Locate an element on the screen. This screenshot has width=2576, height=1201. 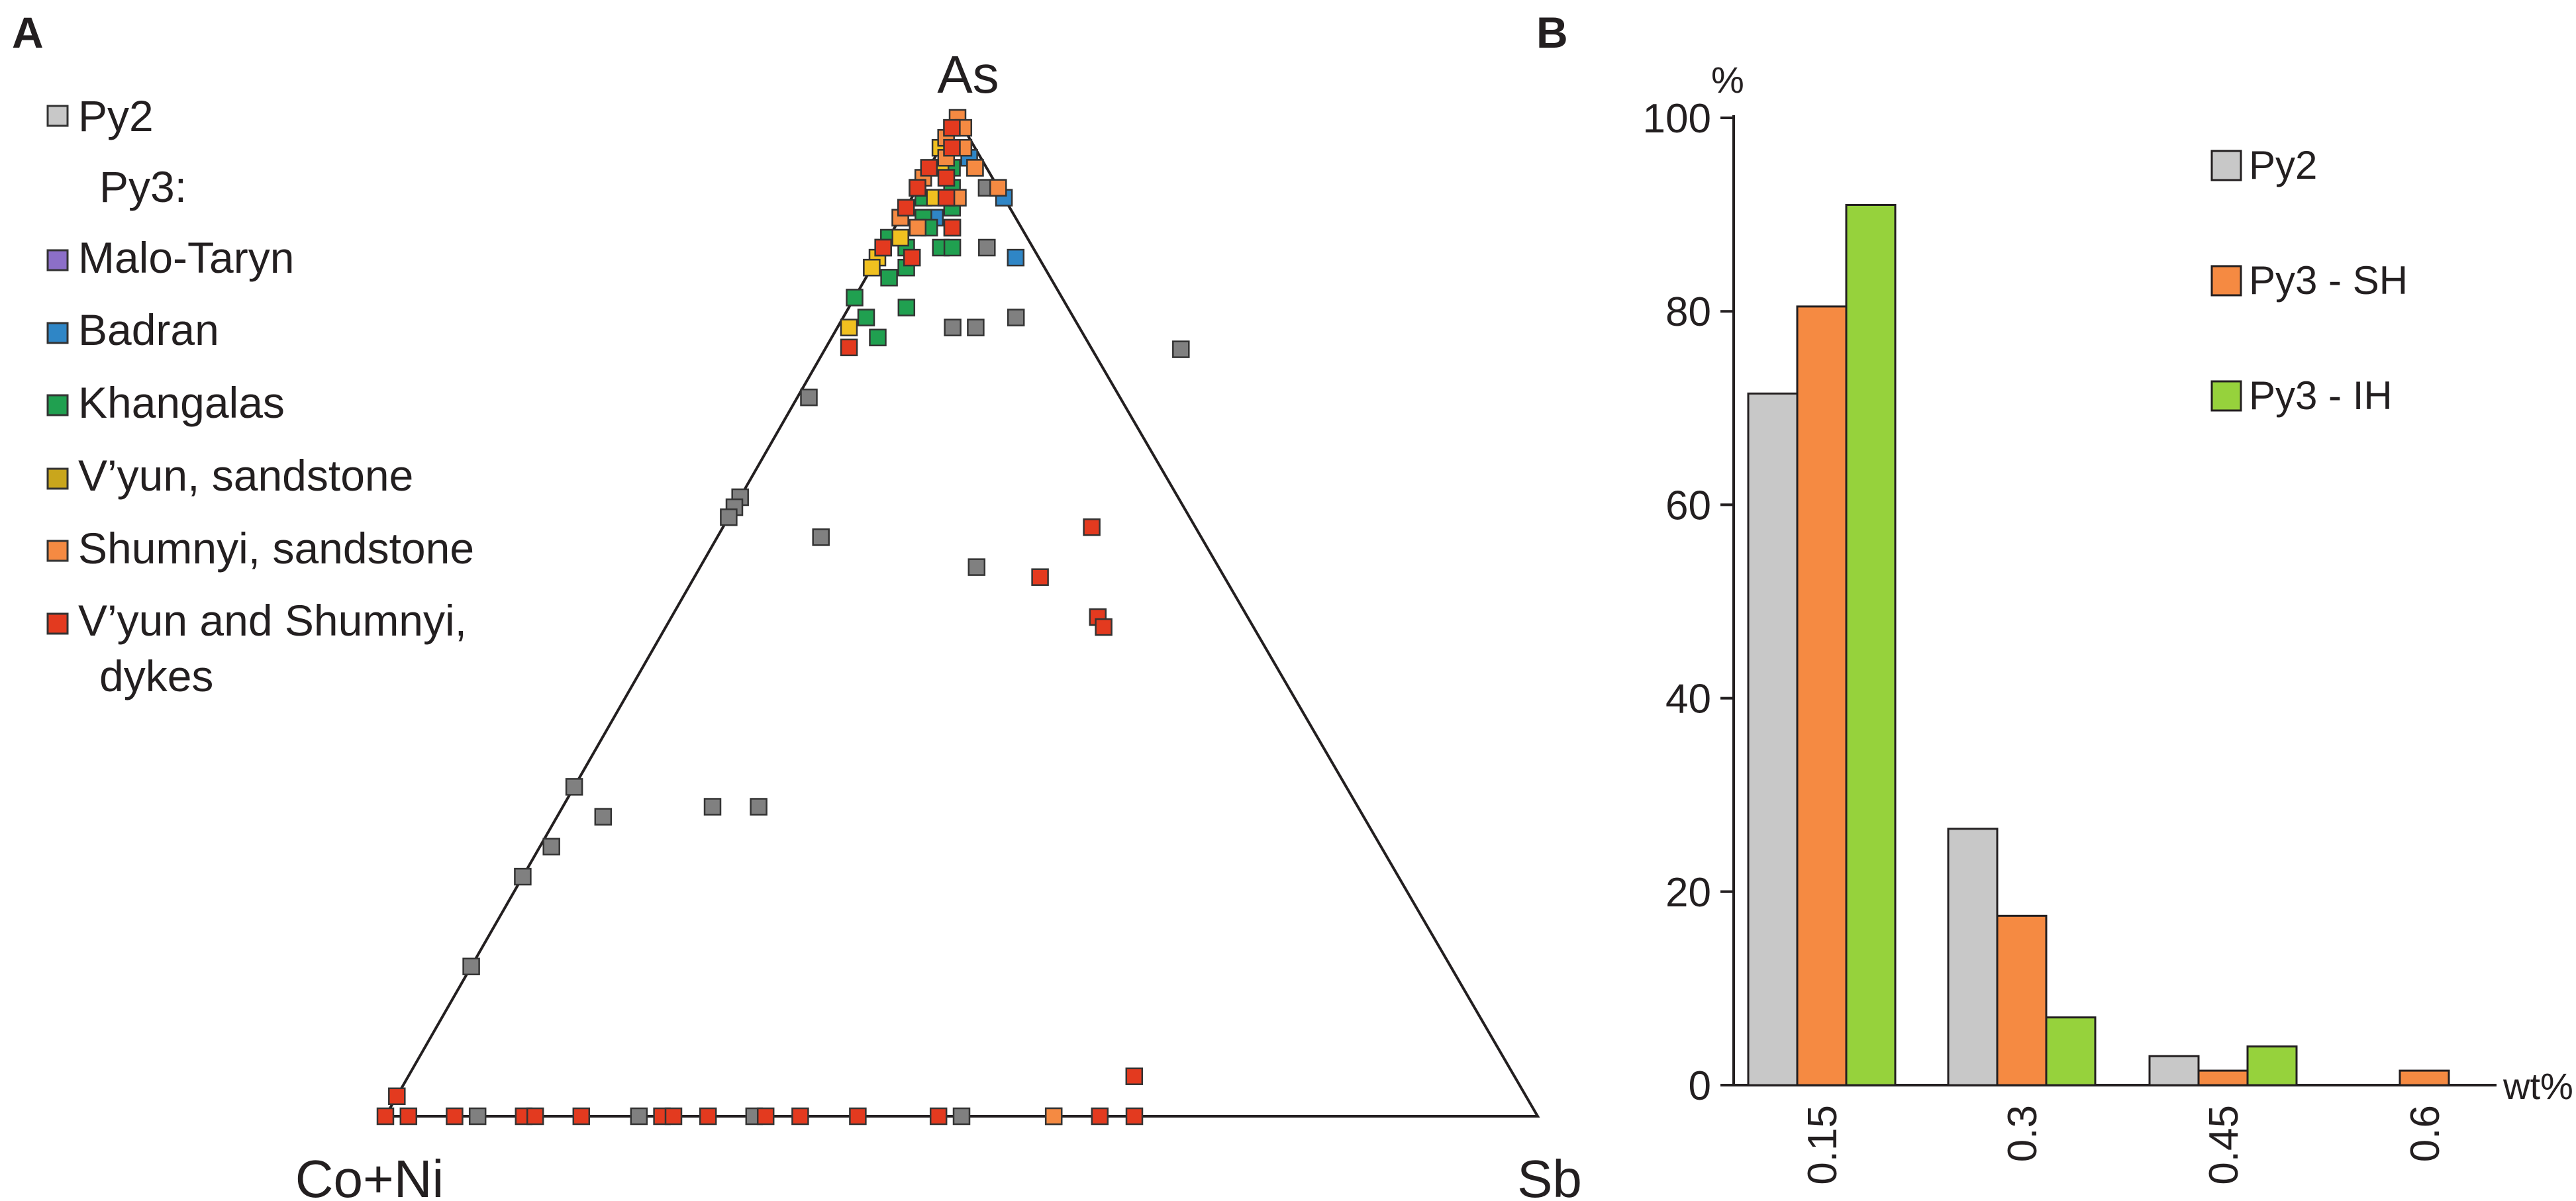
legend-label-badran: Badran is located at coordinates (148, 329).